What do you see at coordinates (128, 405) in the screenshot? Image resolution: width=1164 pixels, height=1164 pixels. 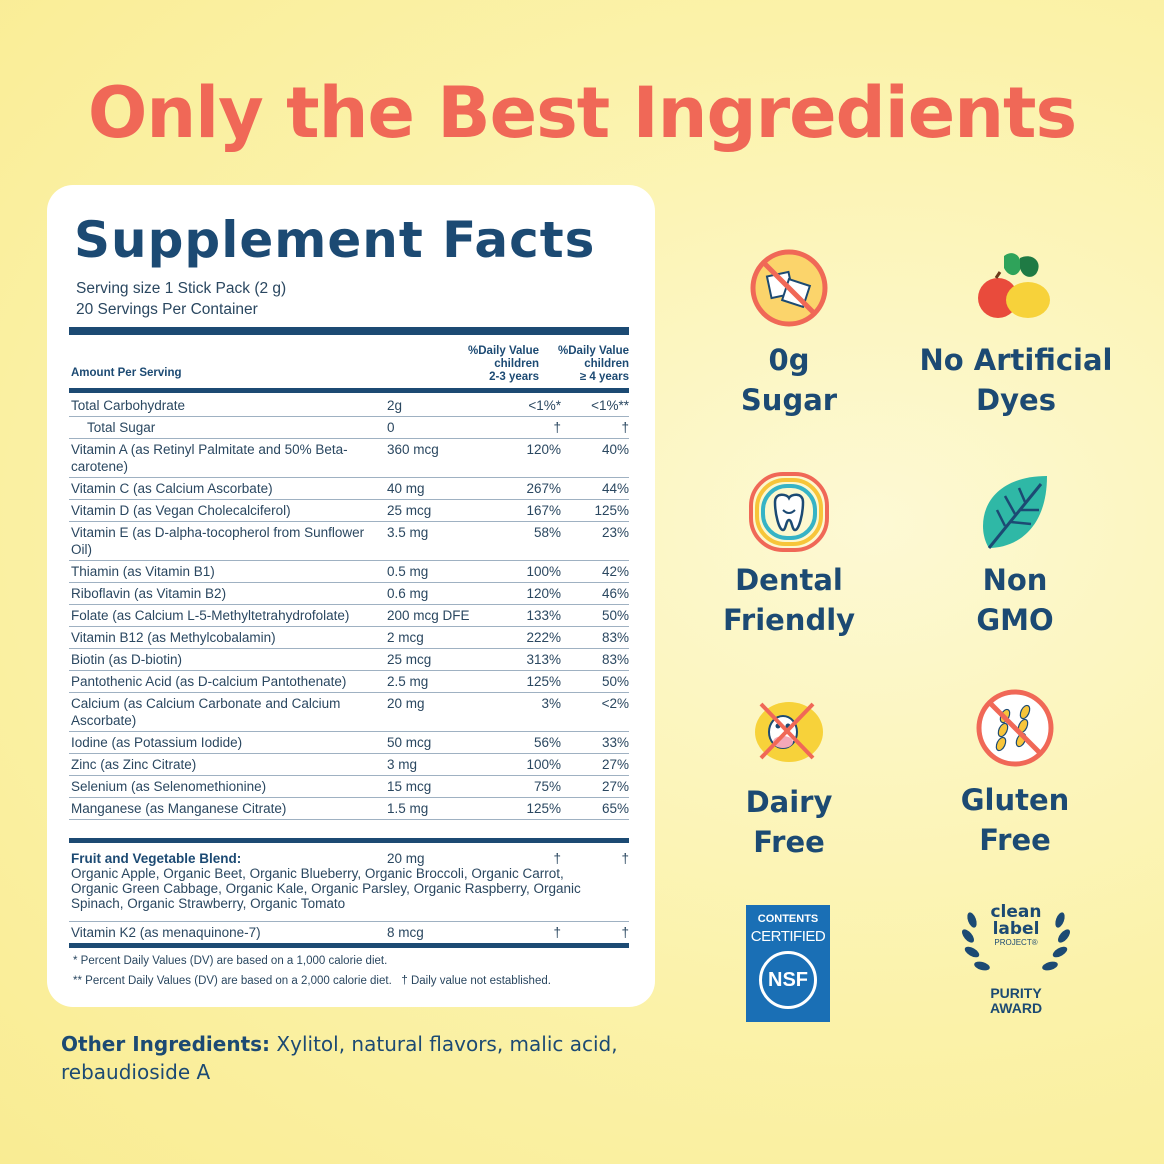 I see `nutrient-name: Total Carbohydrate` at bounding box center [128, 405].